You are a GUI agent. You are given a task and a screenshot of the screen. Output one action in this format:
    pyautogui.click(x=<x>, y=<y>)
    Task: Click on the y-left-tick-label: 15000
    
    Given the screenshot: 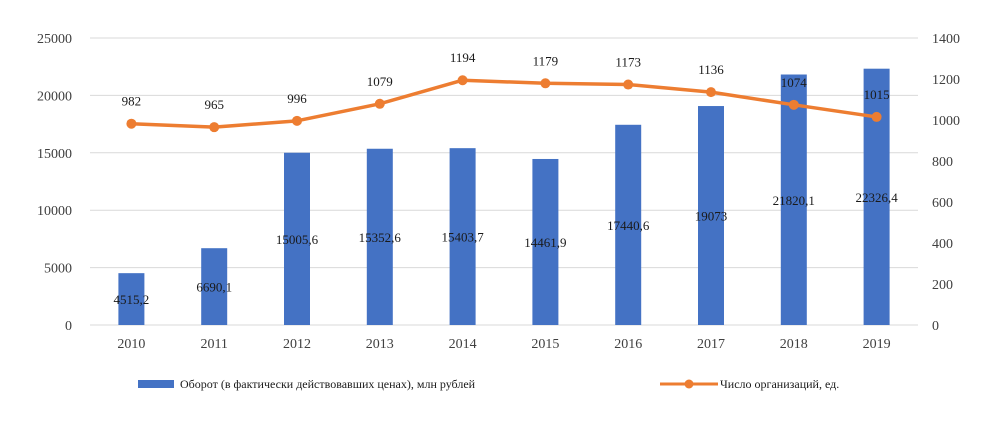 What is the action you would take?
    pyautogui.click(x=54, y=154)
    